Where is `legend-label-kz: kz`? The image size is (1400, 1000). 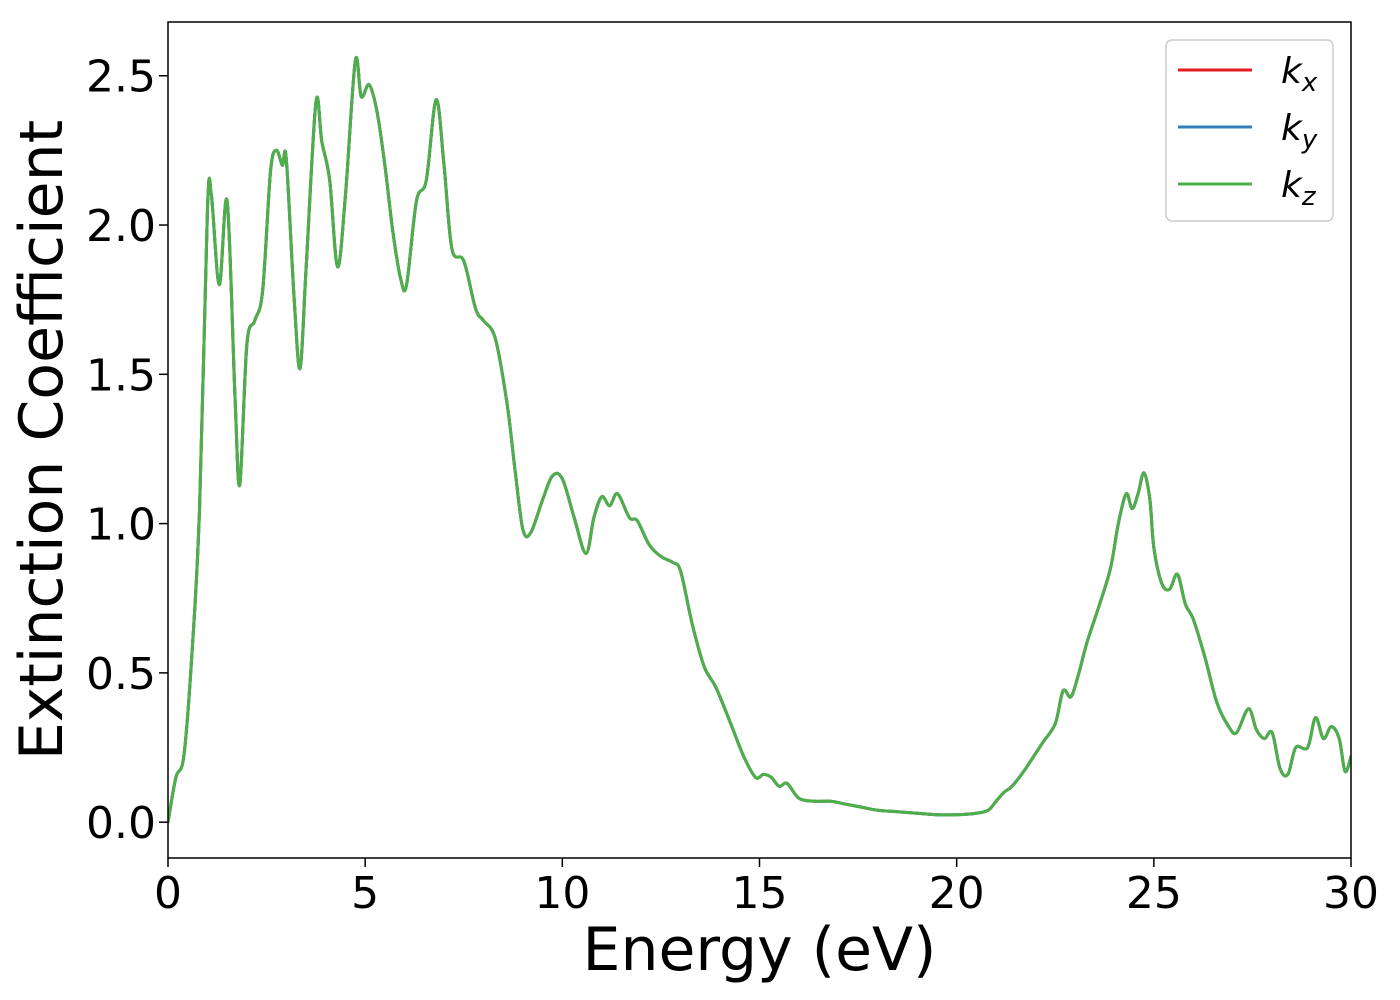
legend-label-kz: kz is located at coordinates (1299, 188).